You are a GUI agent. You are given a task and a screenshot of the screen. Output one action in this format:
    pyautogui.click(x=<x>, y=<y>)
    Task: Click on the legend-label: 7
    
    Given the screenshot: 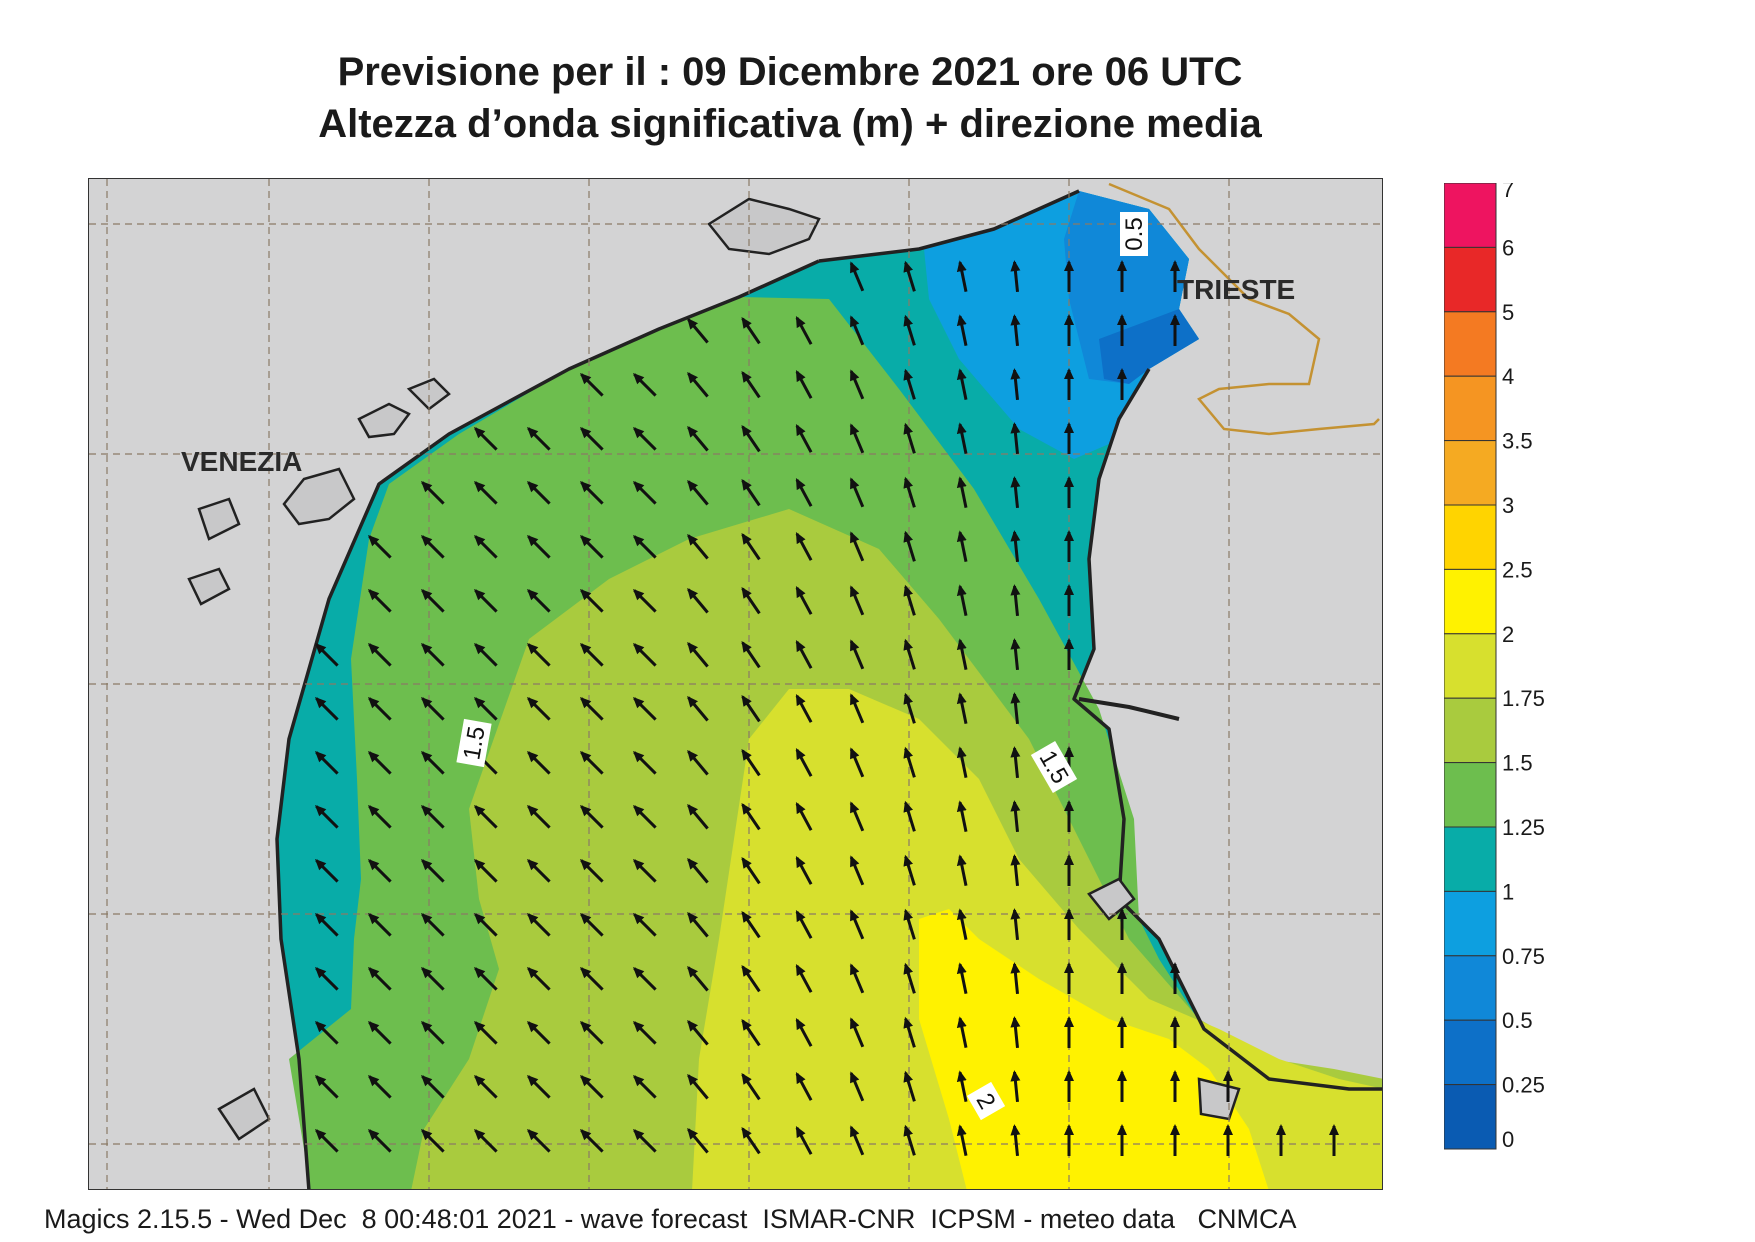 What is the action you would take?
    pyautogui.click(x=1508, y=192)
    